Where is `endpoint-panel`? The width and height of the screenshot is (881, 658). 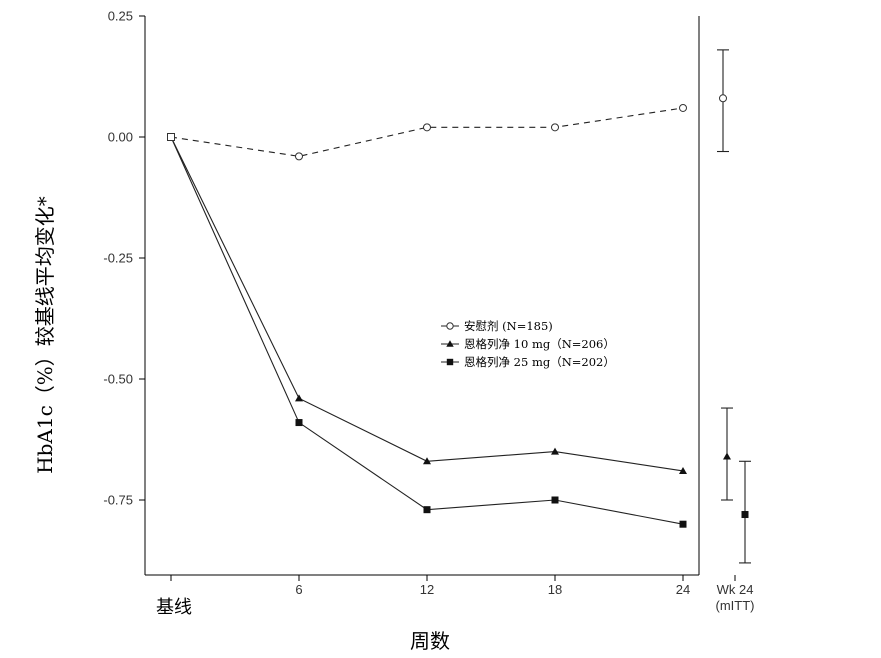
endpoint-panel is located at coordinates (734, 306).